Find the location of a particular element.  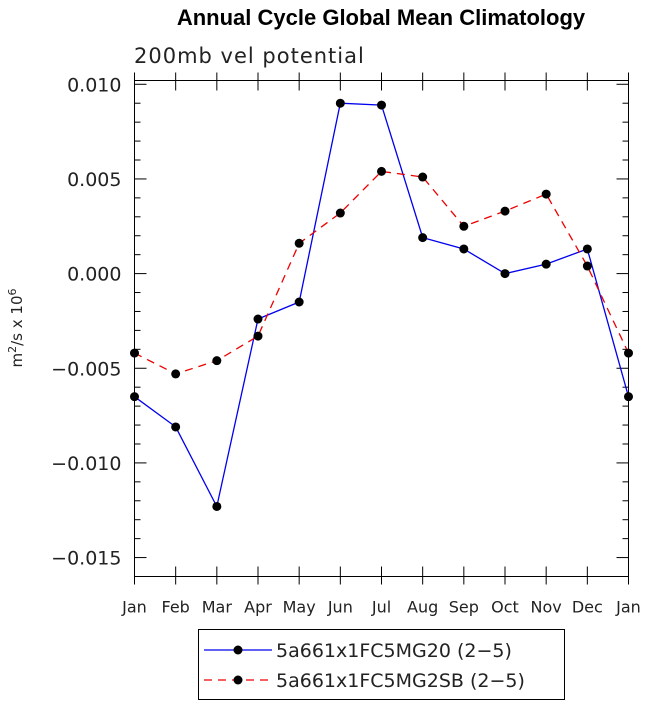

x-tick-label: Jul is located at coordinates (381, 607).